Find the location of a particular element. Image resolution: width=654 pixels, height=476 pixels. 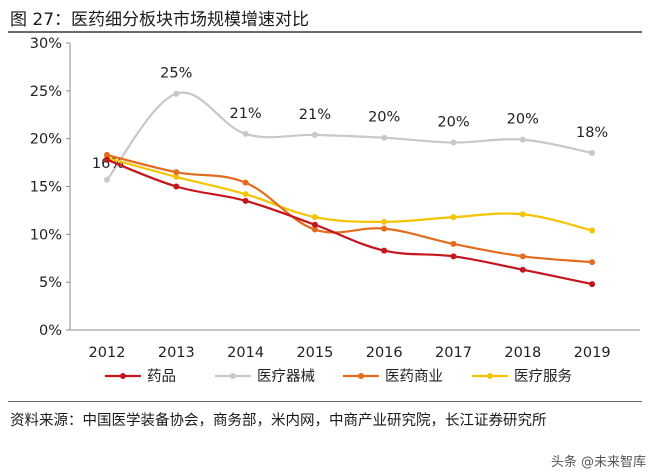

y-tick-label: 5% is located at coordinates (50, 283).